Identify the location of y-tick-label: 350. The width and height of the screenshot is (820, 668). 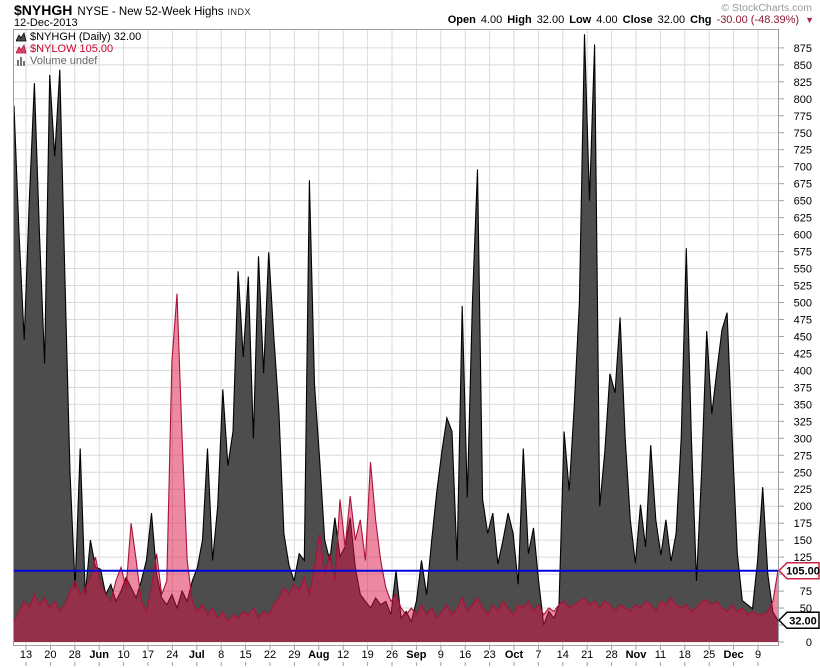
(803, 405).